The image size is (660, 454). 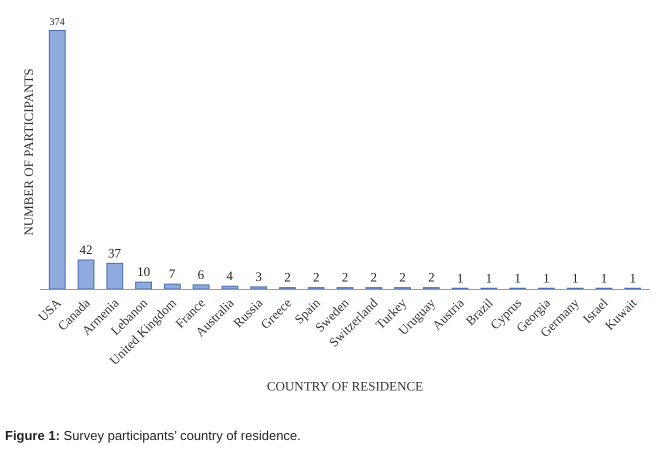 I want to click on data-label: 37, so click(x=115, y=252).